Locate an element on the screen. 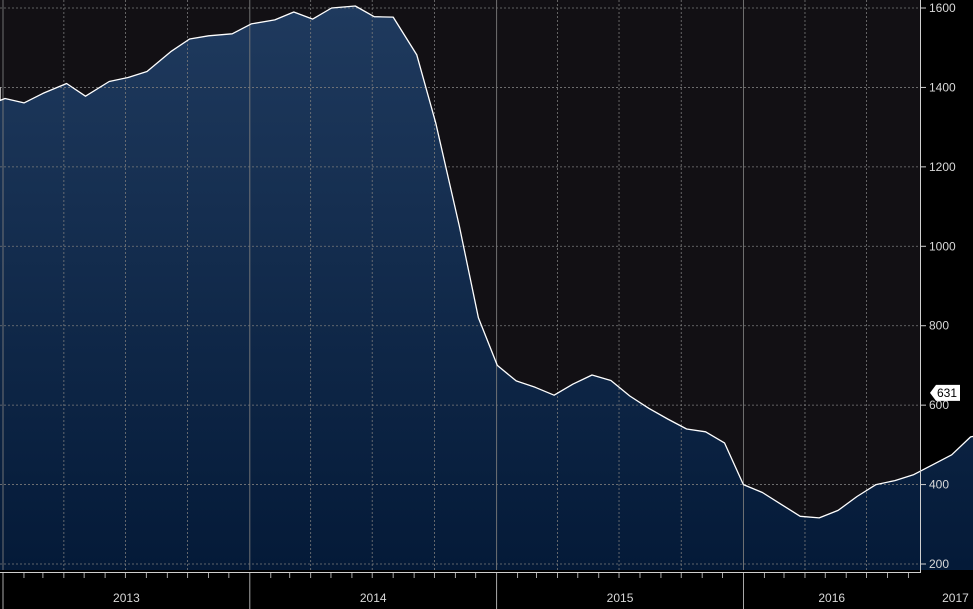 This screenshot has height=609, width=973. last-value-marker: 631 is located at coordinates (945, 392).